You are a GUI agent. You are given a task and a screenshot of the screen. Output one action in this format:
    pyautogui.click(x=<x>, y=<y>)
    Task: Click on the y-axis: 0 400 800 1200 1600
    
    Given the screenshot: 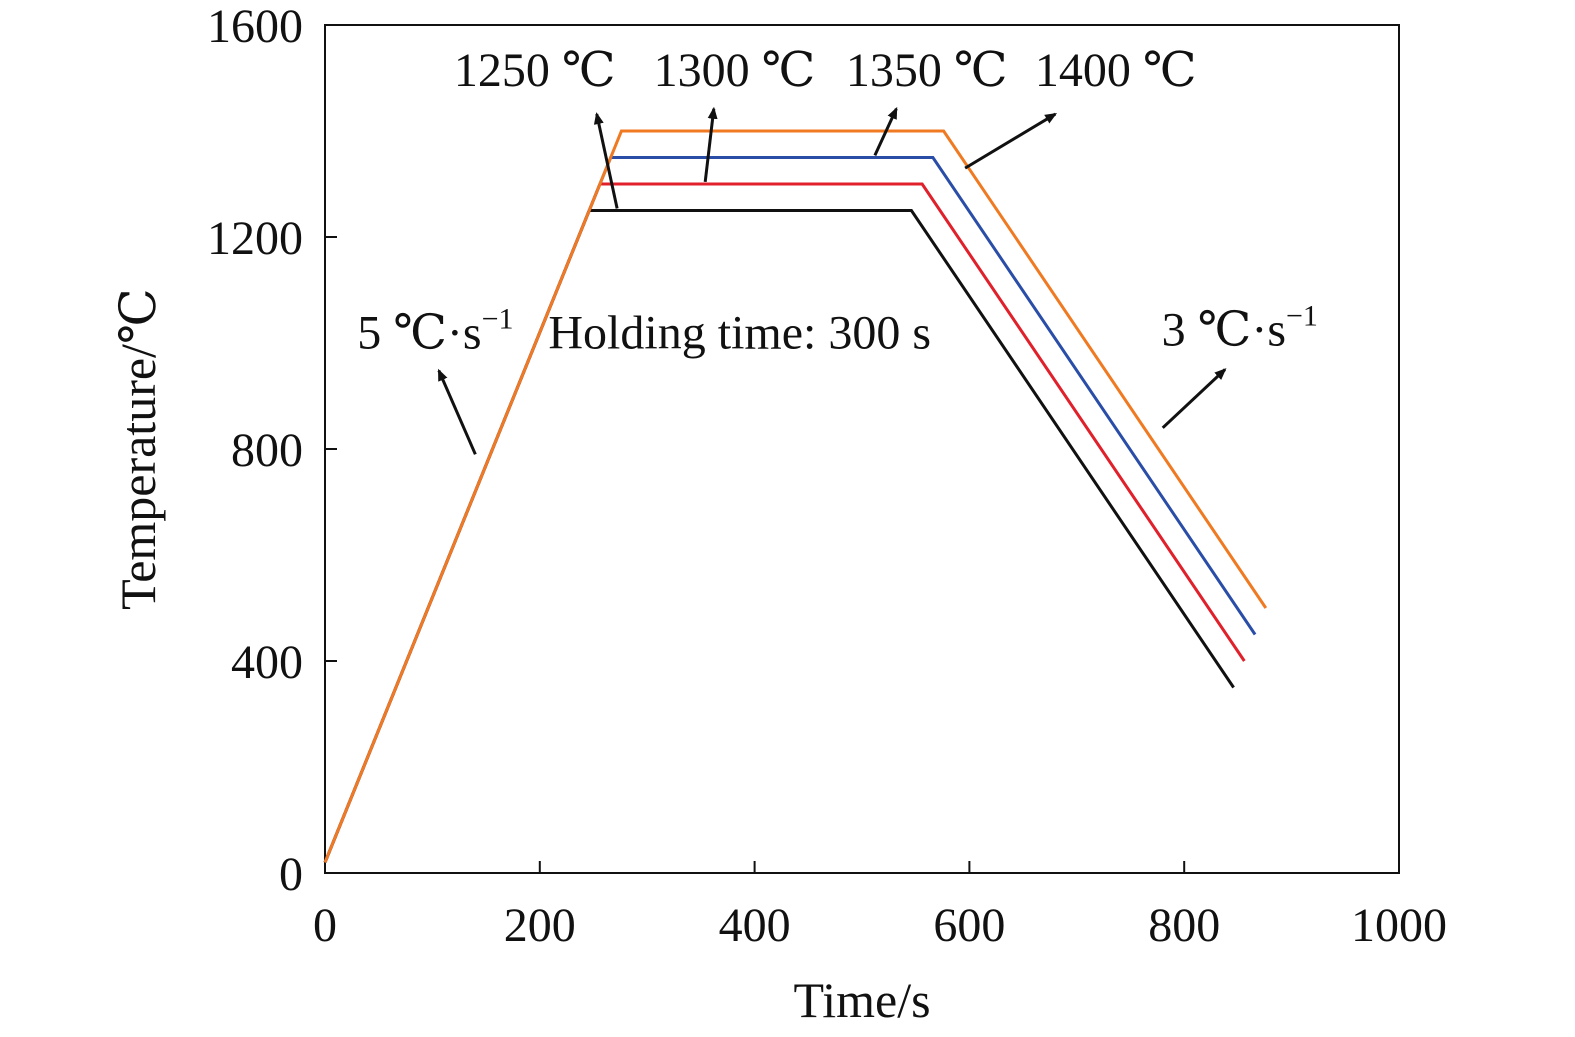 What is the action you would take?
    pyautogui.click(x=272, y=450)
    